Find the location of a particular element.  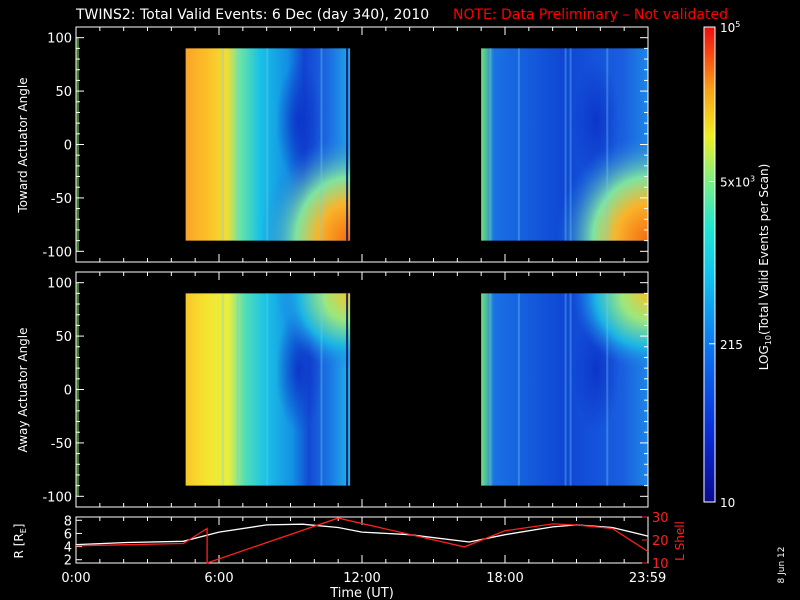

toward-edge-line is located at coordinates (347, 144).